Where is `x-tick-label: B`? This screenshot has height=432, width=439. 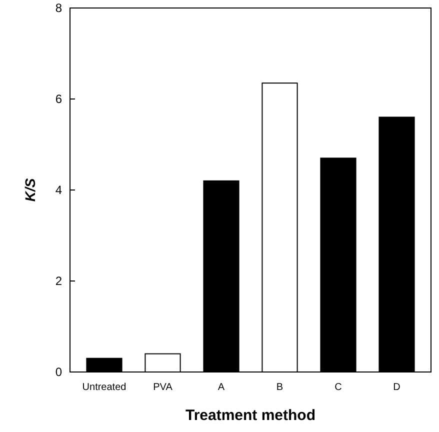
x-tick-label: B is located at coordinates (280, 387).